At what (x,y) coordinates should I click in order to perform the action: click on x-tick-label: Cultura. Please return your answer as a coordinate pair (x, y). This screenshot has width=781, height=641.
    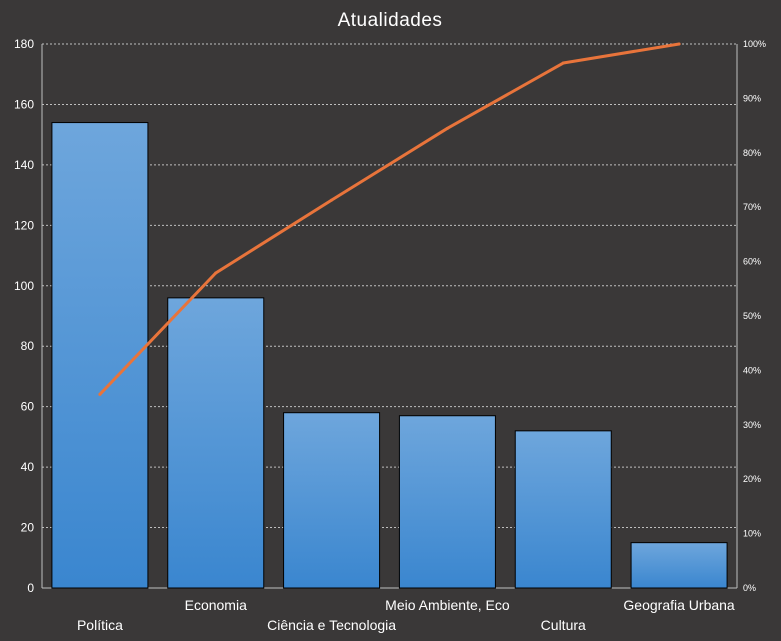
    Looking at the image, I should click on (563, 625).